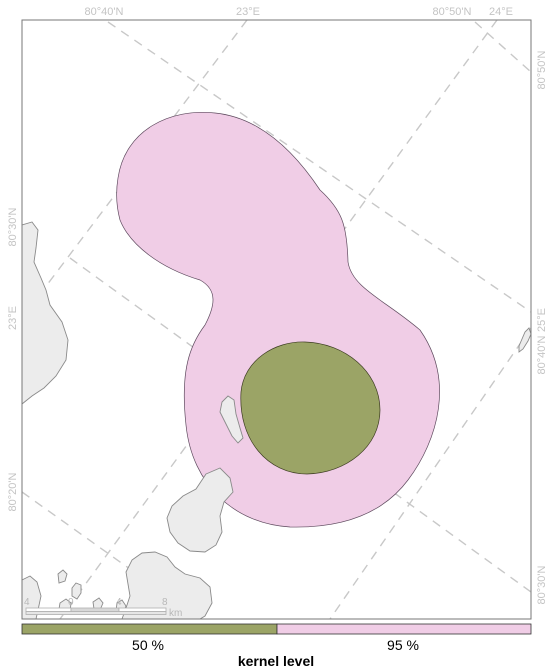 The width and height of the screenshot is (551, 672). I want to click on graticule-label-right: 80°30'N, so click(542, 584).